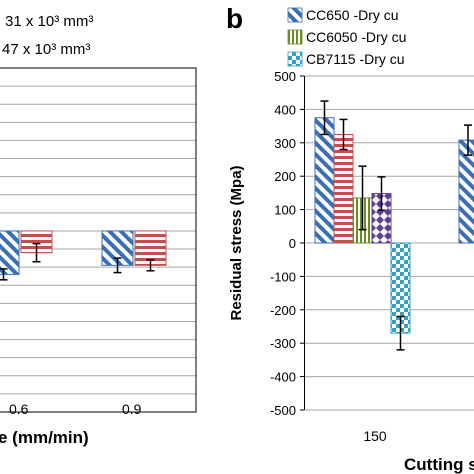  I want to click on bar-a-0.6-series-1, so click(10, 252).